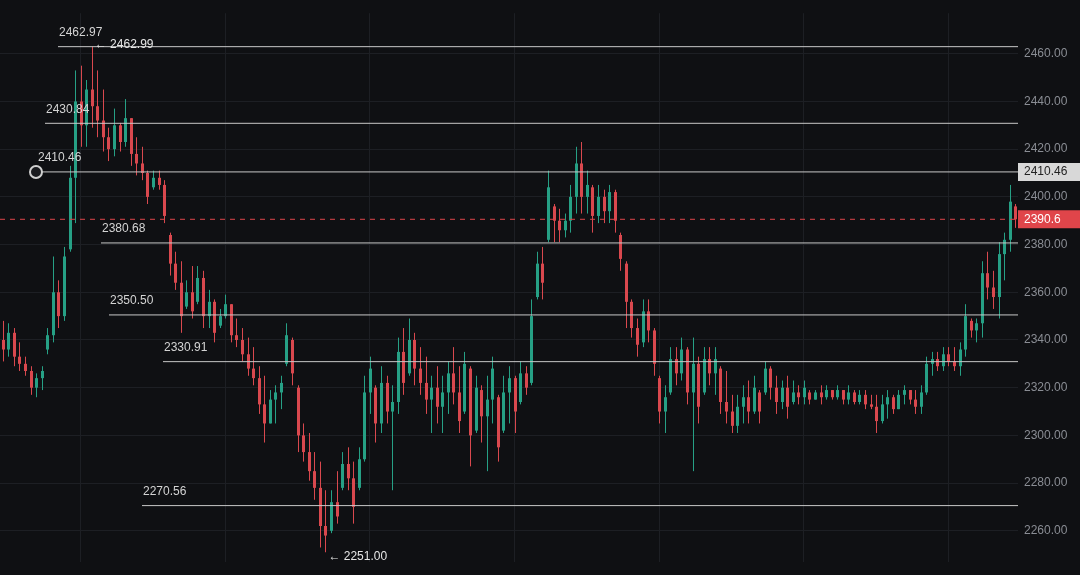 The image size is (1080, 575). Describe the element at coordinates (1046, 196) in the screenshot. I see `y-tick-label: 2400.00` at that location.